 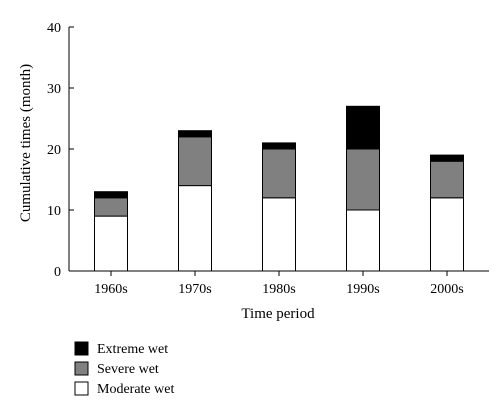 What do you see at coordinates (81, 348) in the screenshot?
I see `legend-swatch-extreme-wet` at bounding box center [81, 348].